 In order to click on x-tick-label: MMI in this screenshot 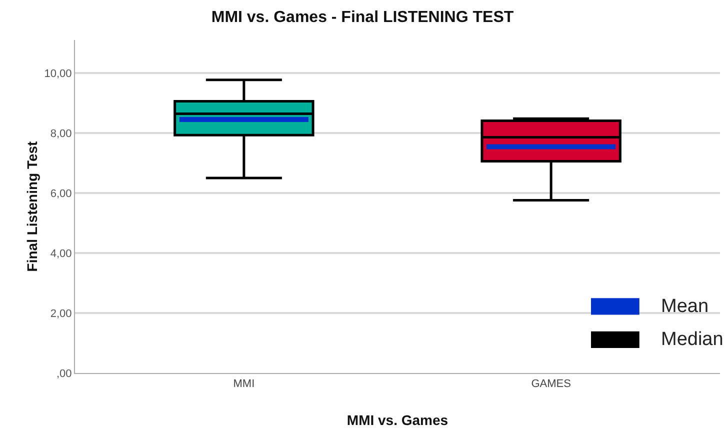, I will do `click(244, 384)`.